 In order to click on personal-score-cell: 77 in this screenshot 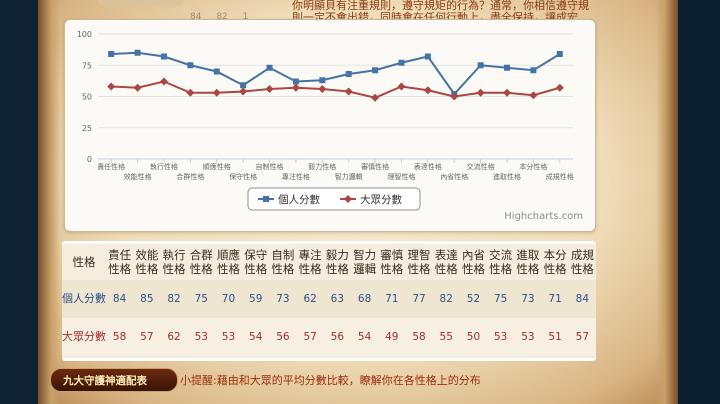, I will do `click(419, 299)`.